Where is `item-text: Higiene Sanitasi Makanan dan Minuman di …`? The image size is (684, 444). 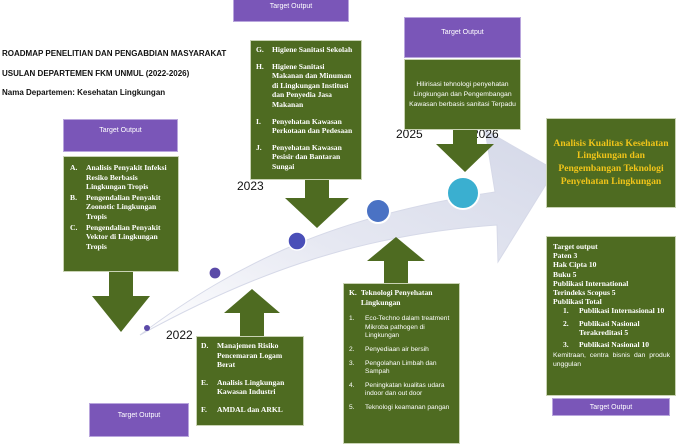 item-text: Higiene Sanitasi Makanan dan Minuman di … is located at coordinates (312, 85).